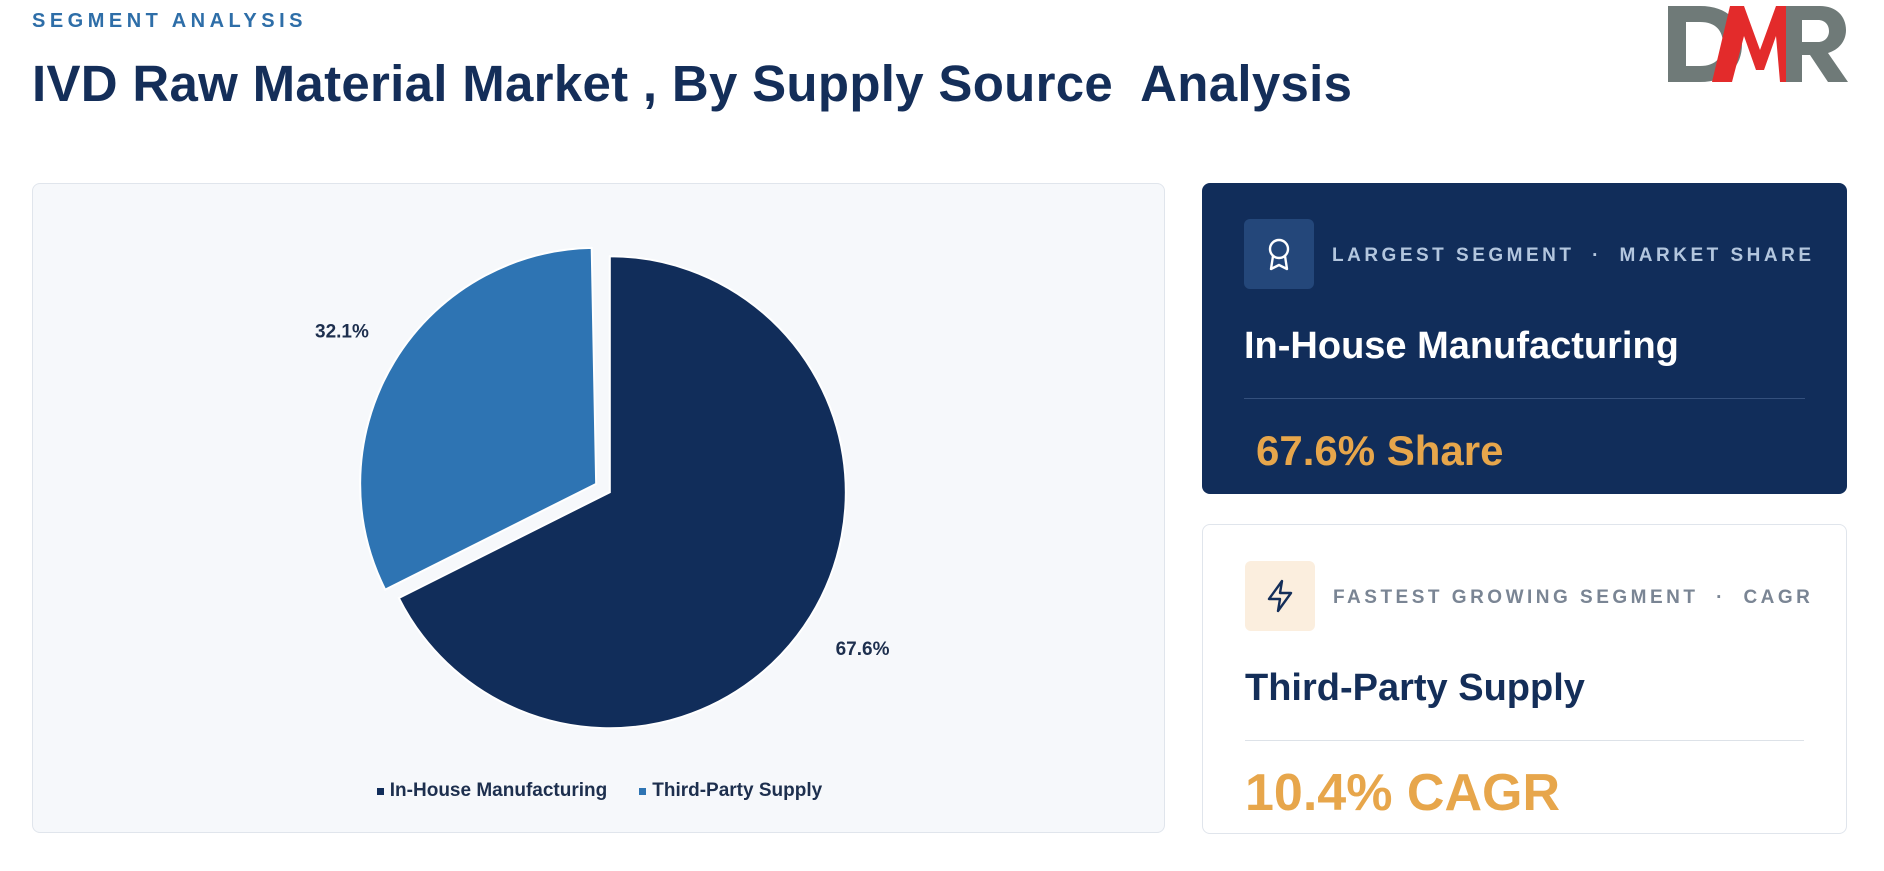  What do you see at coordinates (1461, 346) in the screenshot?
I see `largest-segment-name: In-House Manufacturing` at bounding box center [1461, 346].